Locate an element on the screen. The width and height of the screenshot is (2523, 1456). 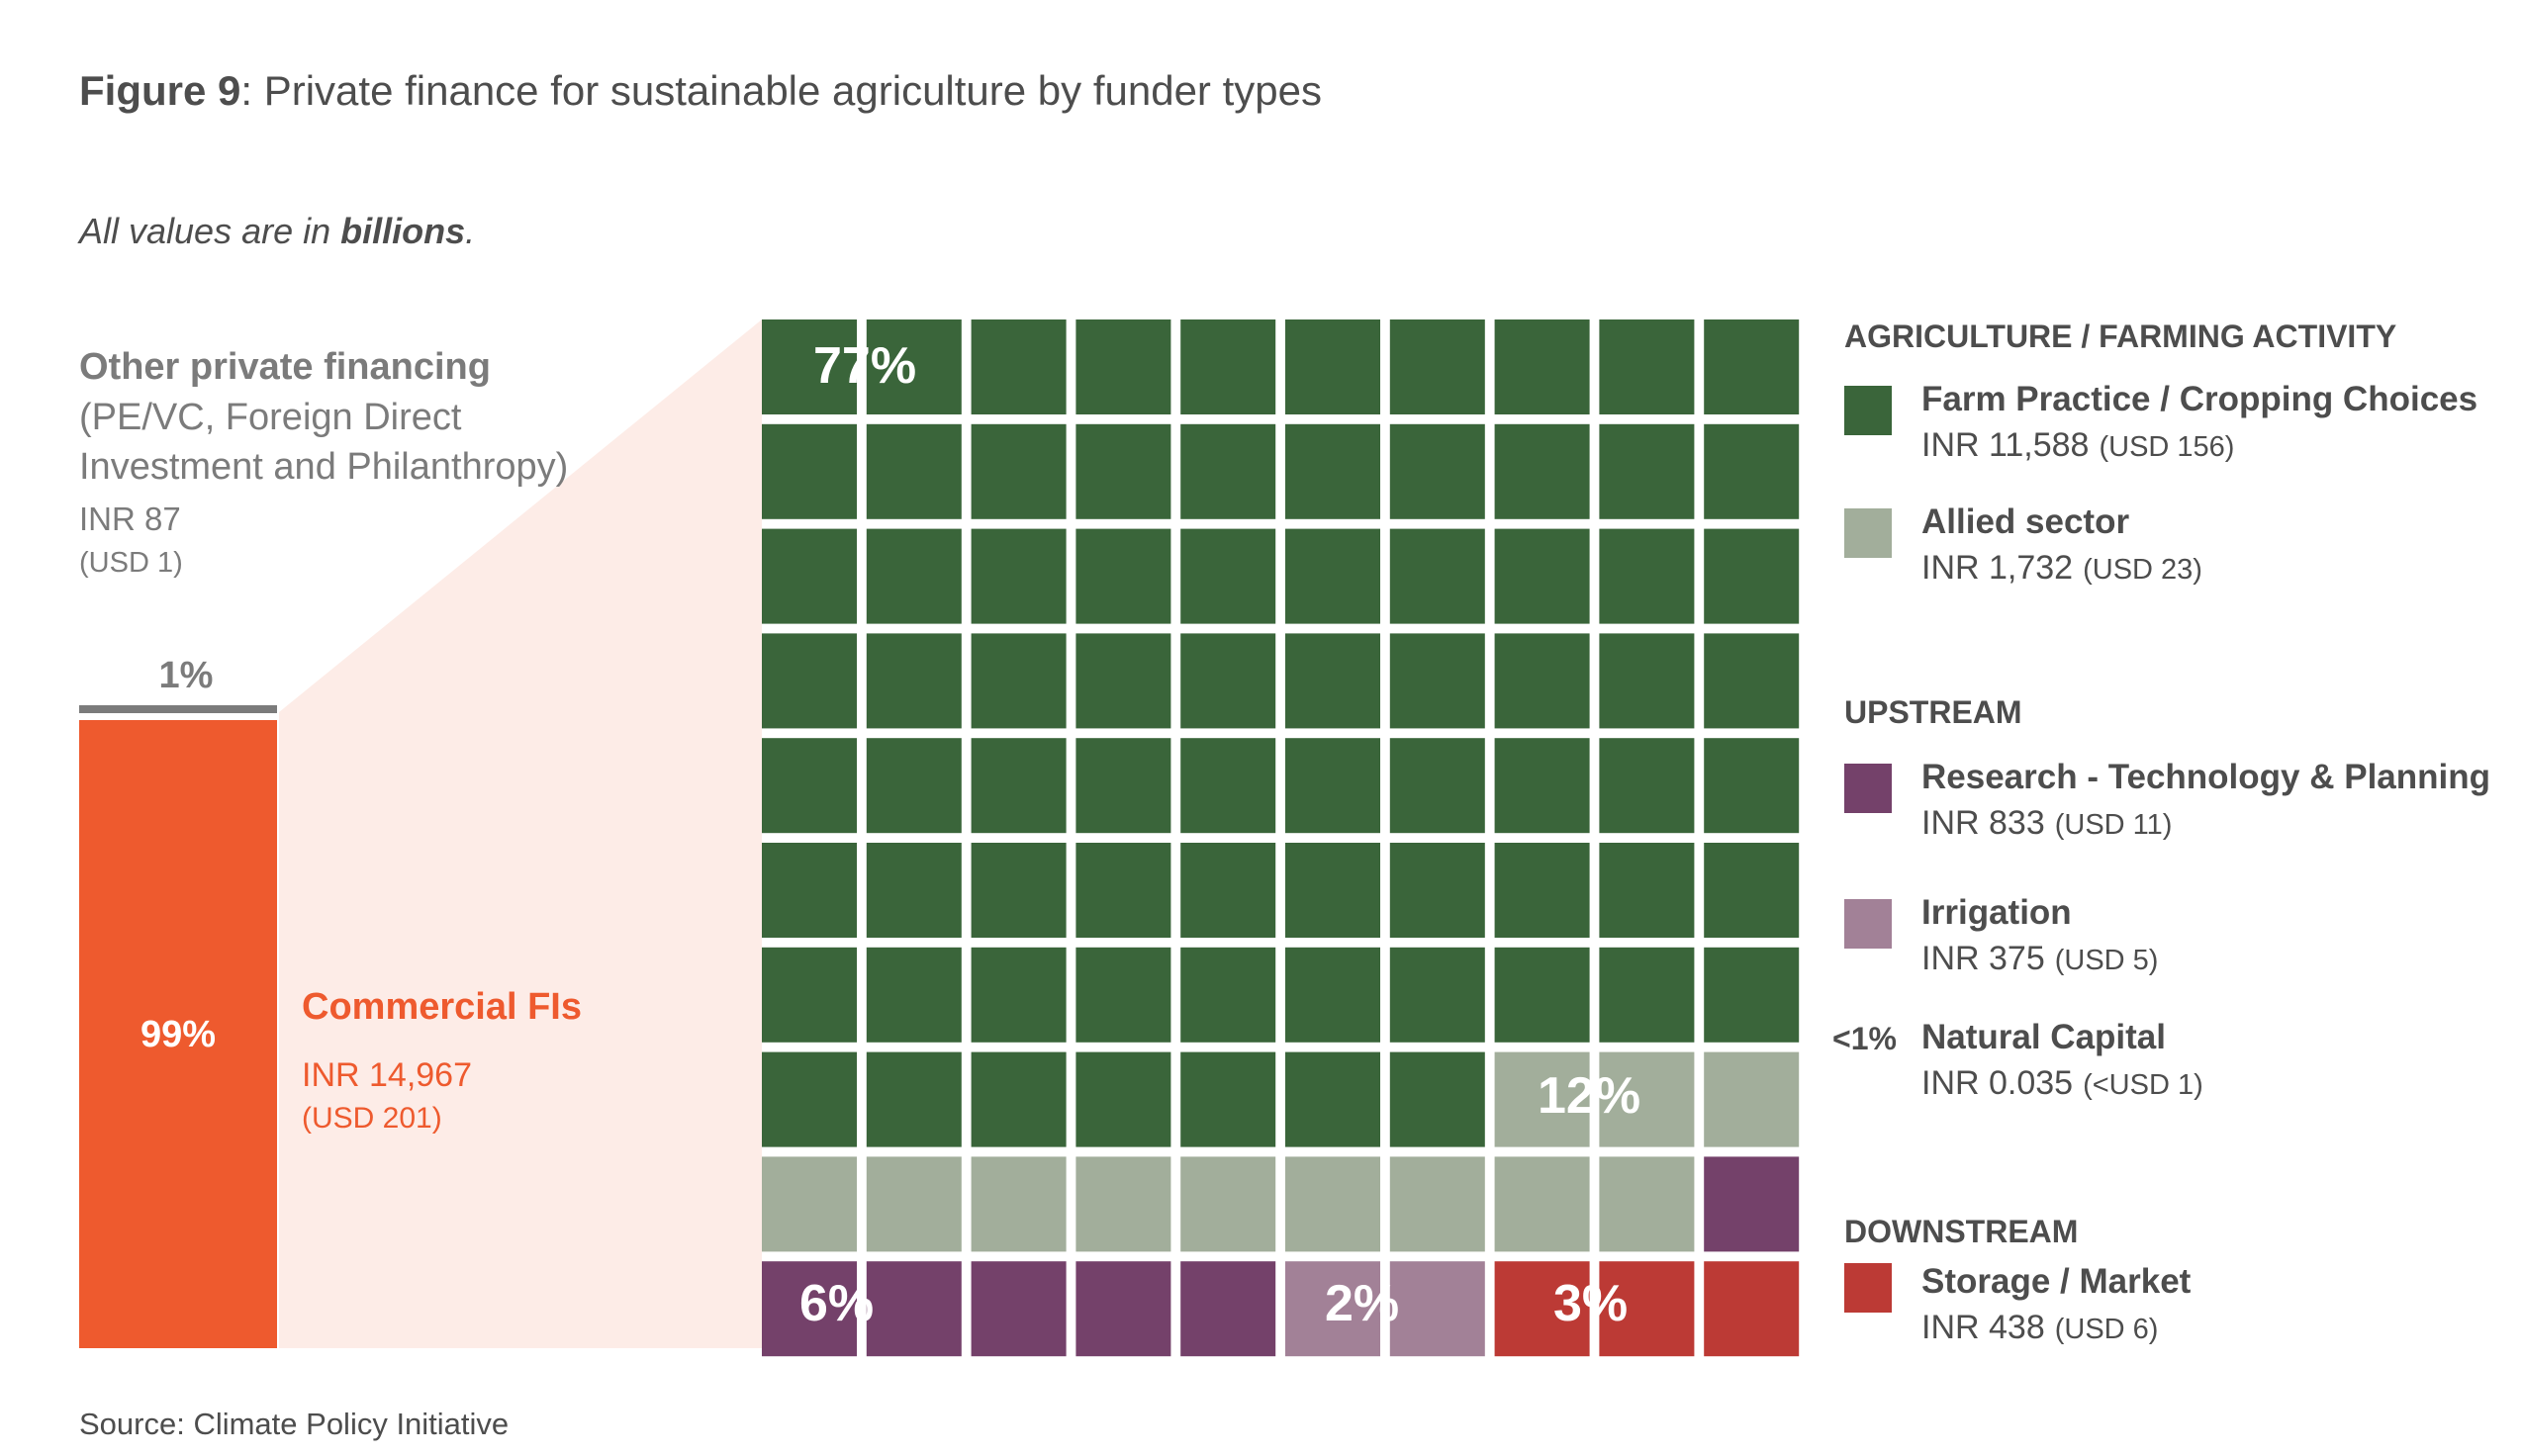
funnel-connector is located at coordinates (520, 833).